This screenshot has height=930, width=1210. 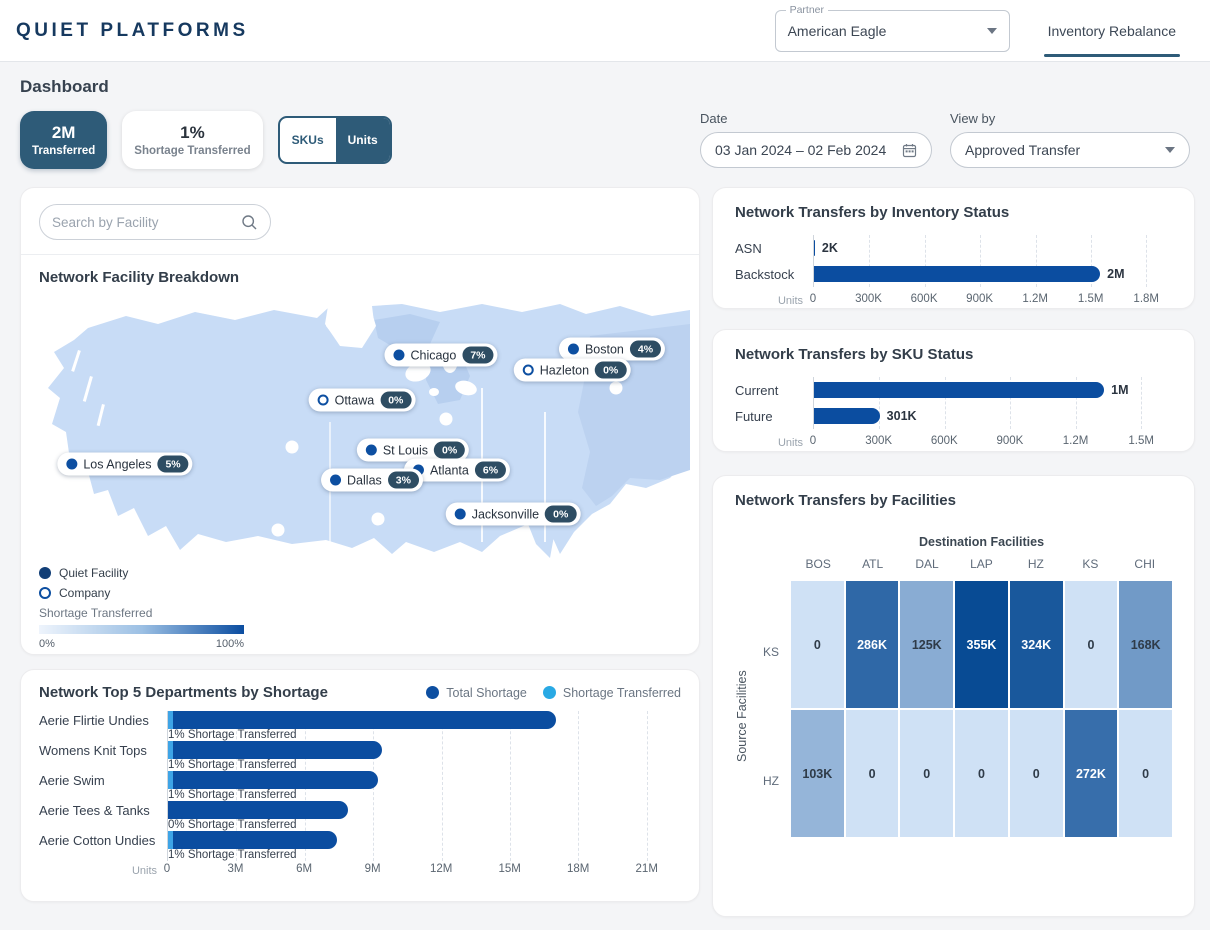 I want to click on bubble-city-name: Ottawa, so click(x=354, y=400).